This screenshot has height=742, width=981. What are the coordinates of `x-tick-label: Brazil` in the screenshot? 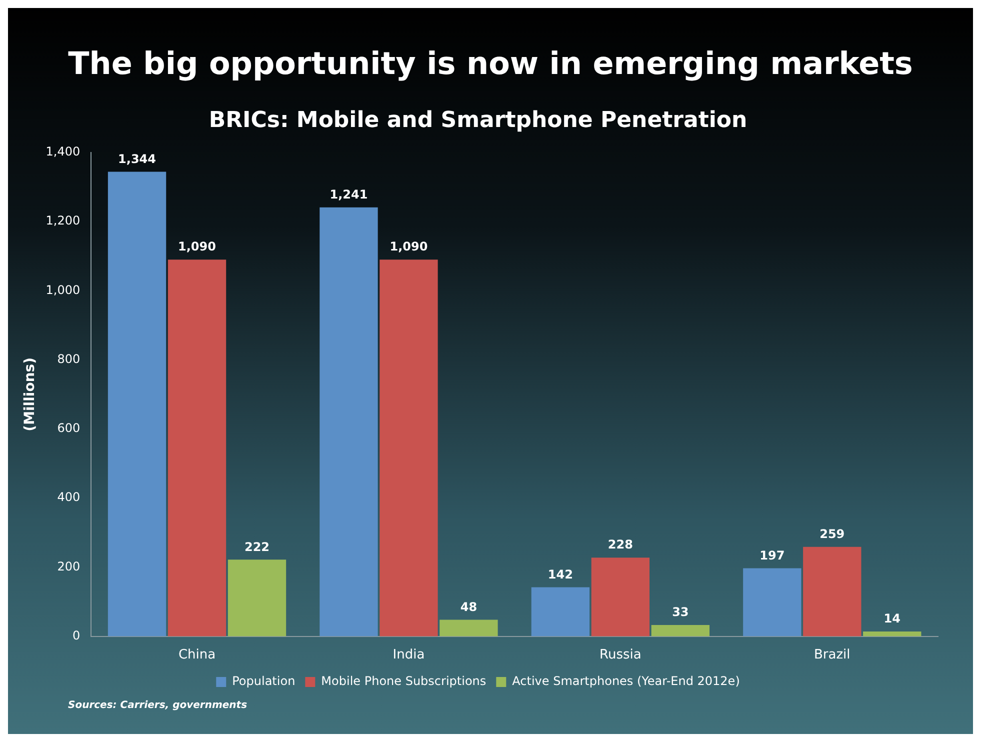 It's located at (832, 655).